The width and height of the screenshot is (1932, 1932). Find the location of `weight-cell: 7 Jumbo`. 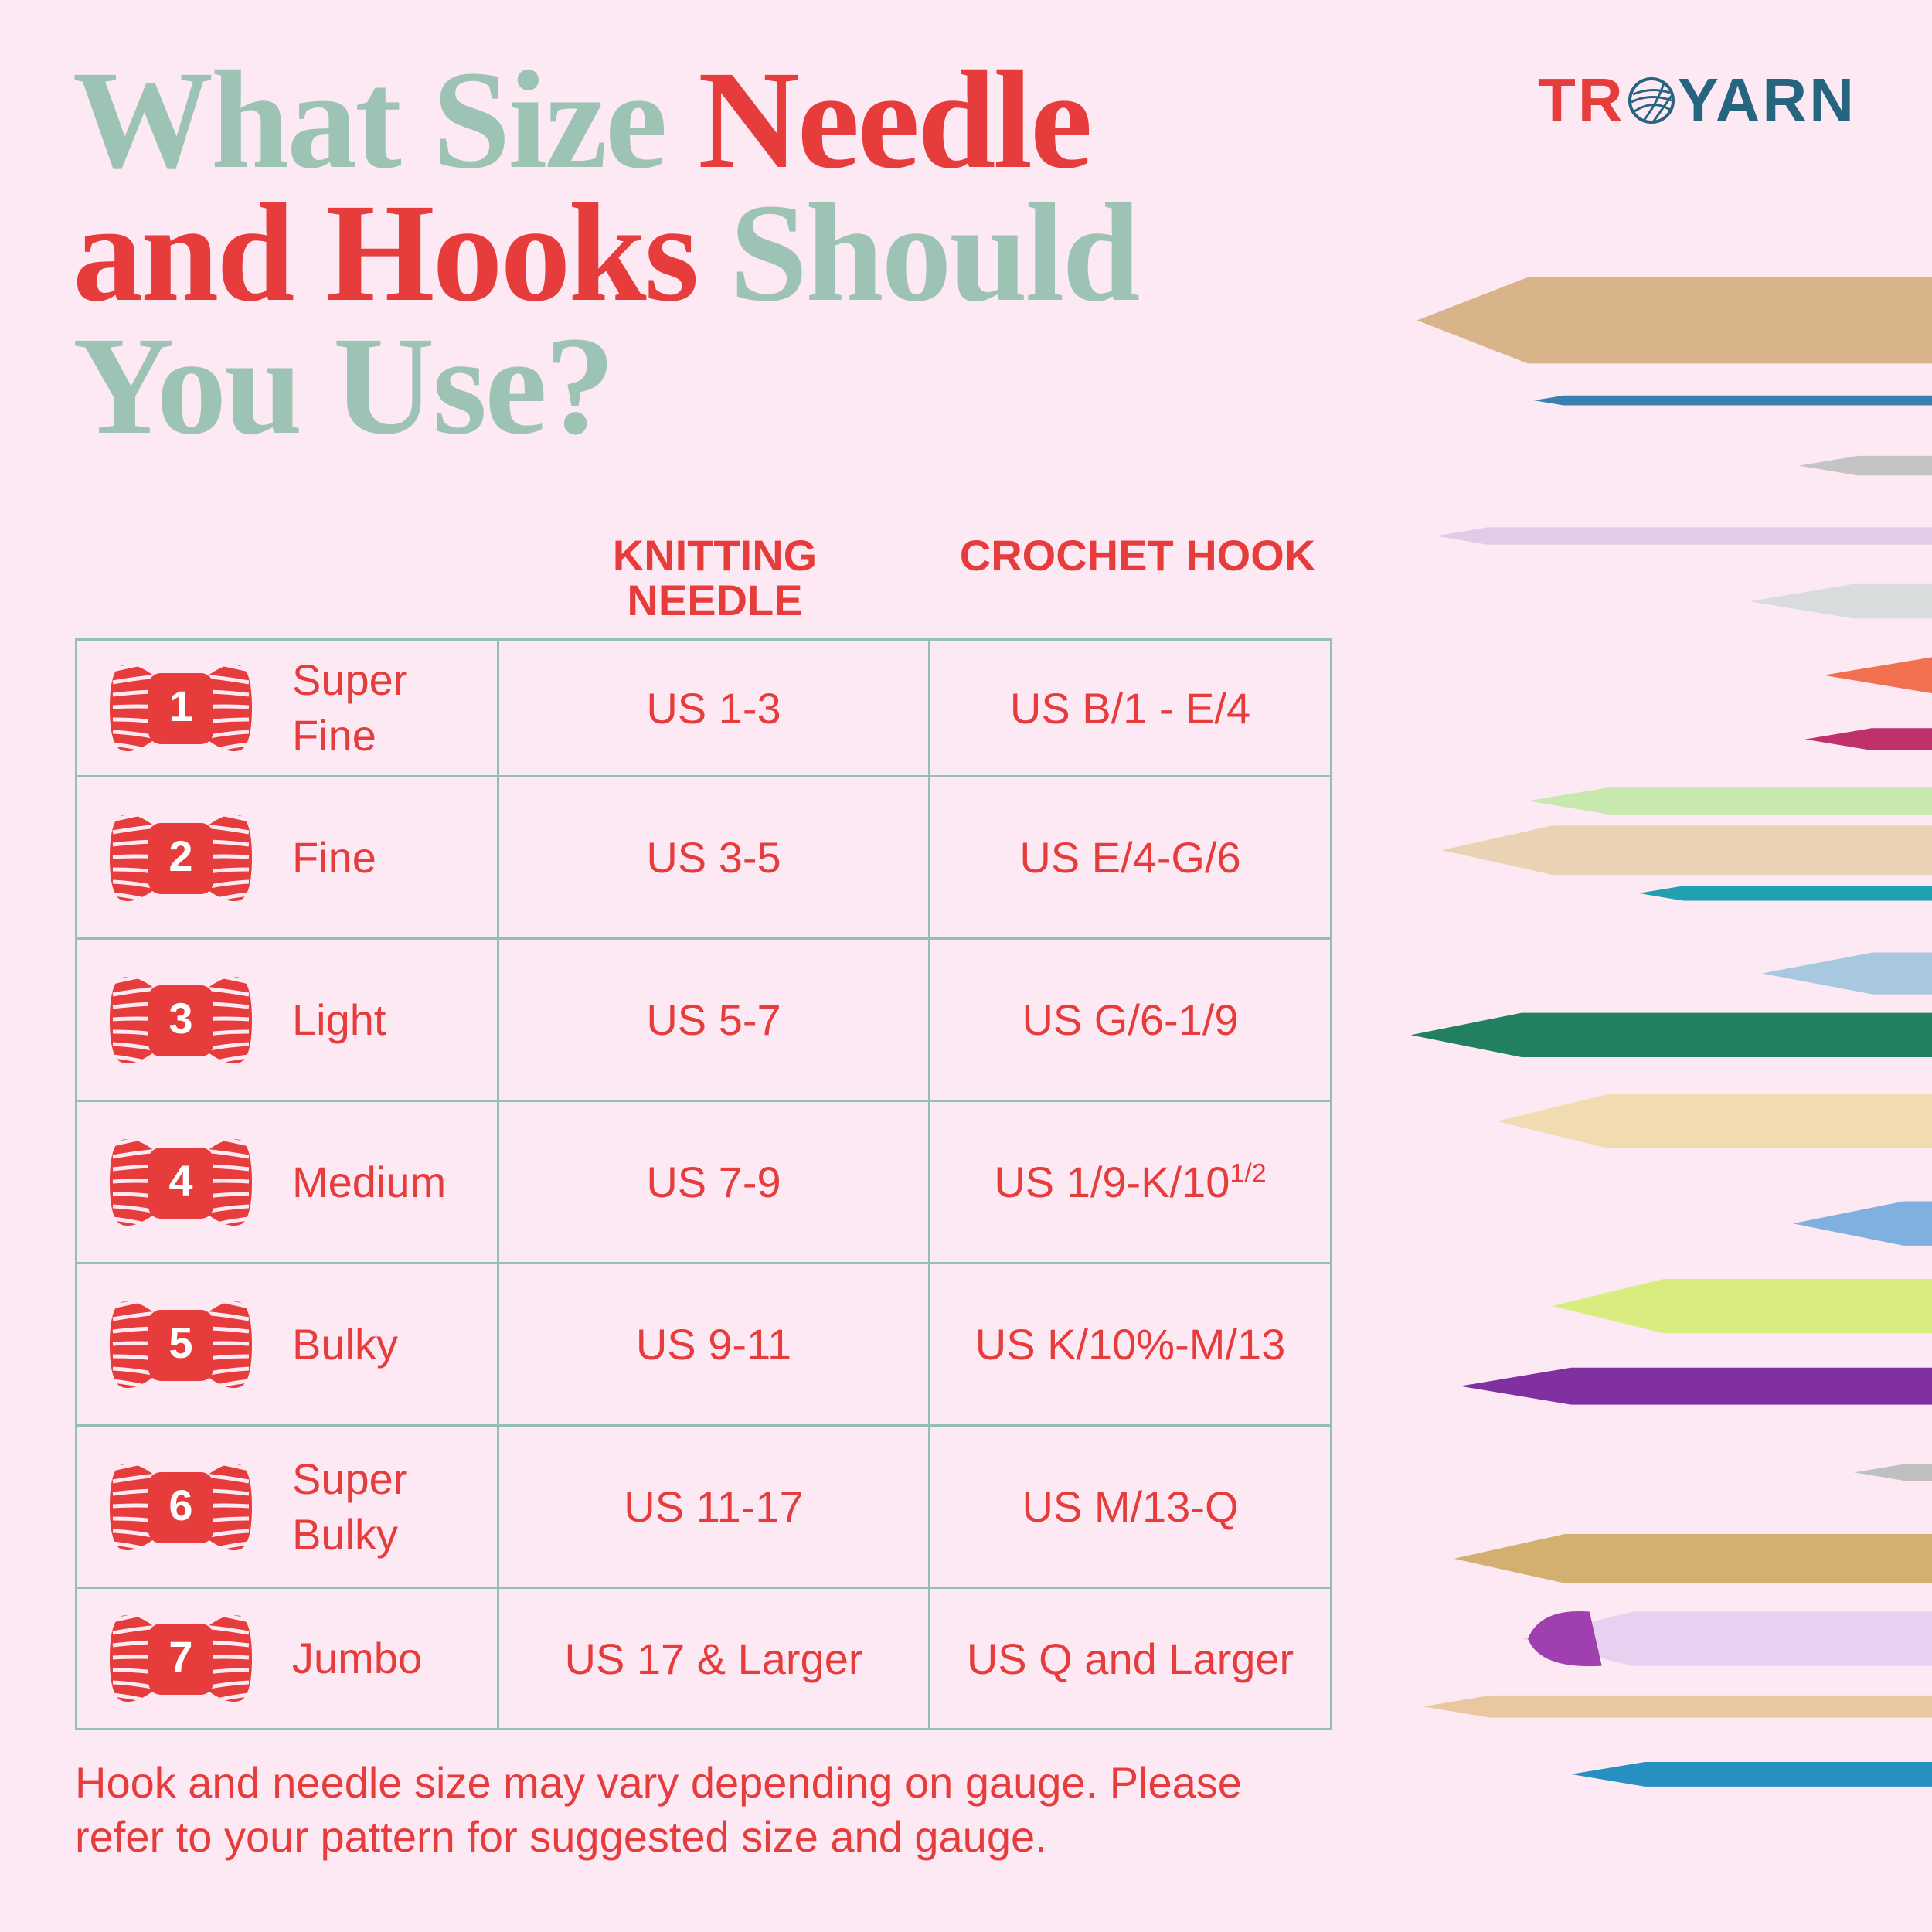

weight-cell: 7 Jumbo is located at coordinates (287, 1658).